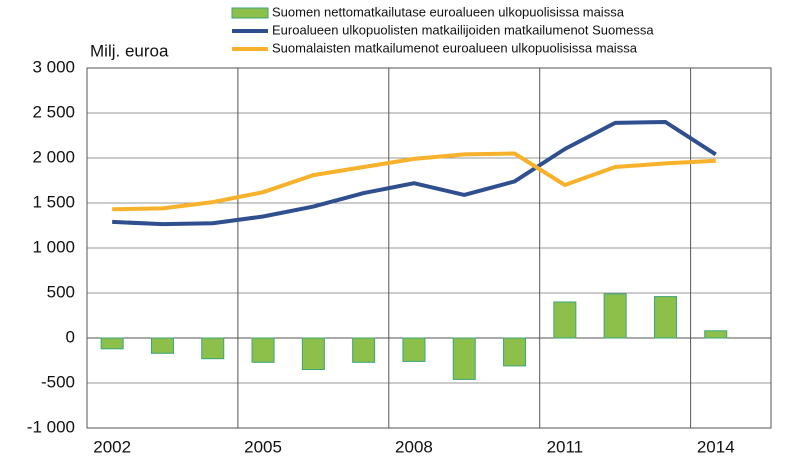 Image resolution: width=785 pixels, height=467 pixels. Describe the element at coordinates (716, 446) in the screenshot. I see `x-tick-label: 2014` at that location.